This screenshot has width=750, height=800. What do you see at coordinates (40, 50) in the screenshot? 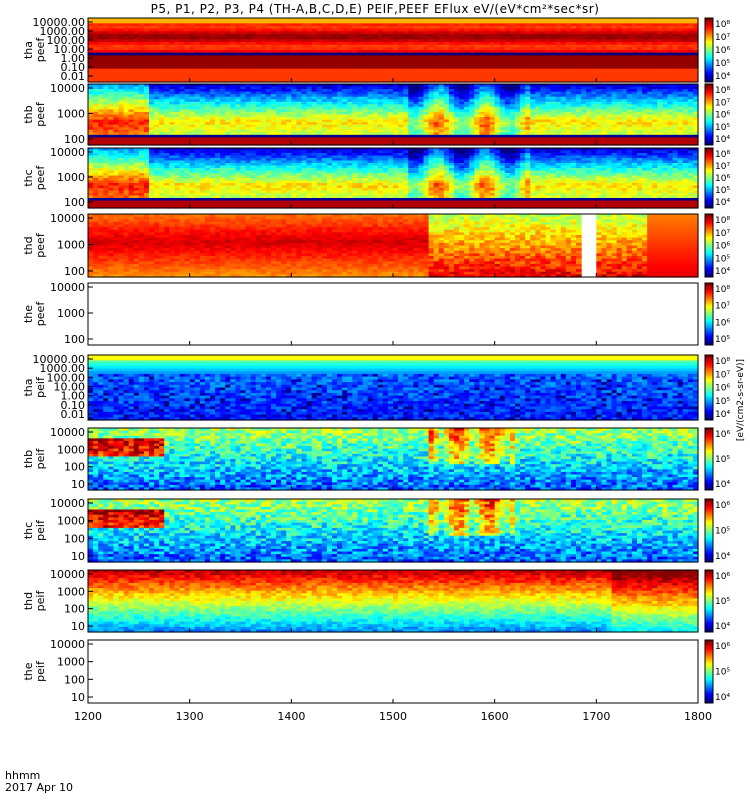
I see `panel-label-product: peef` at bounding box center [40, 50].